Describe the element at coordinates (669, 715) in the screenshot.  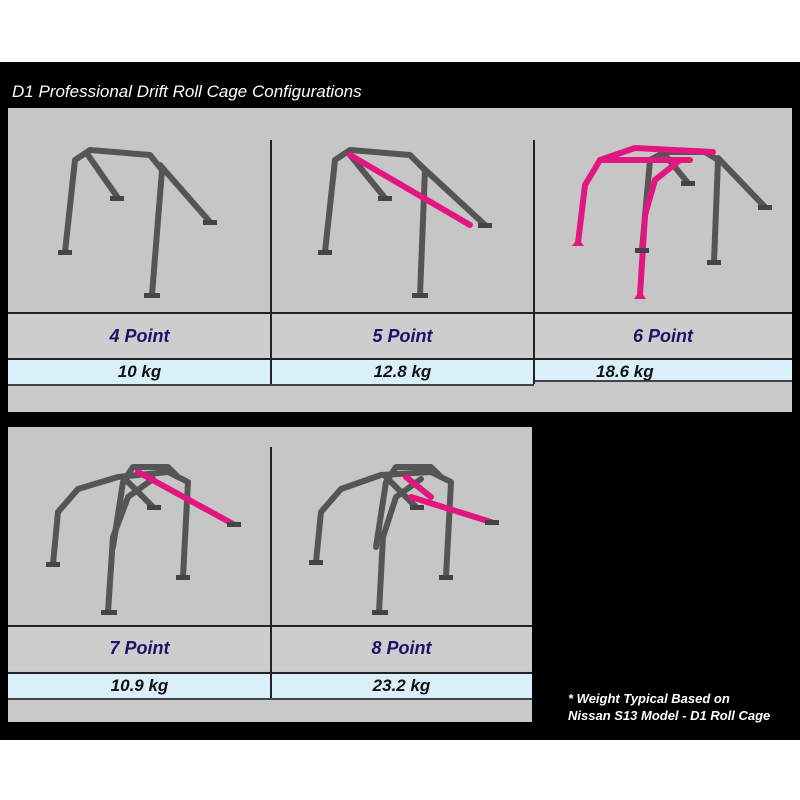
I see `footnote-line-2: Nissan S13 Model - D1 Roll Cage` at that location.